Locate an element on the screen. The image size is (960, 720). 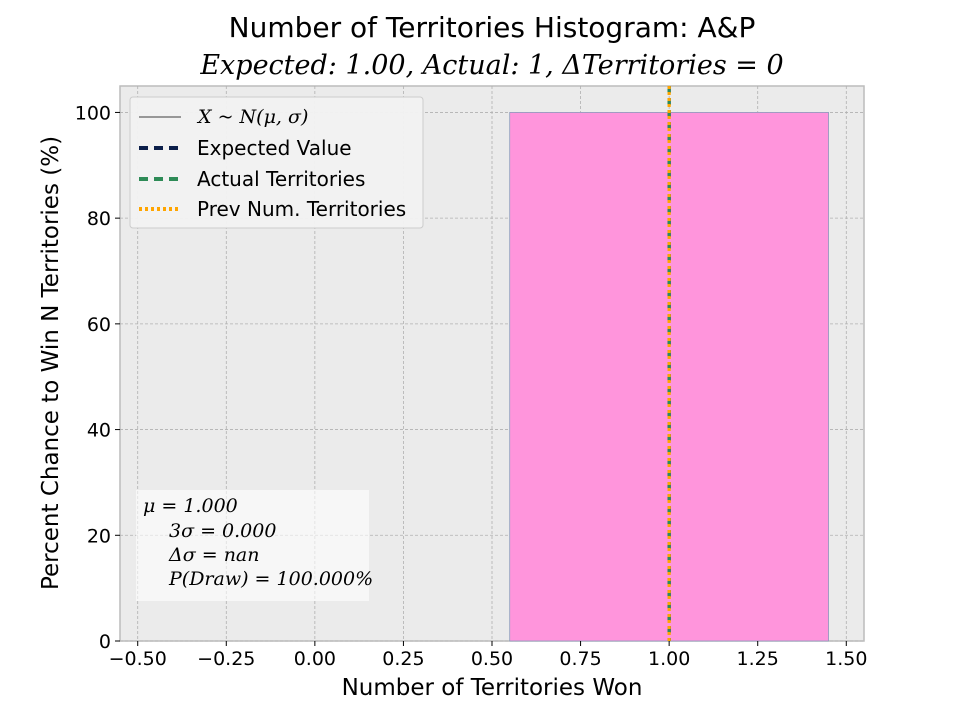
x-tick-label: 1.00 is located at coordinates (669, 659).